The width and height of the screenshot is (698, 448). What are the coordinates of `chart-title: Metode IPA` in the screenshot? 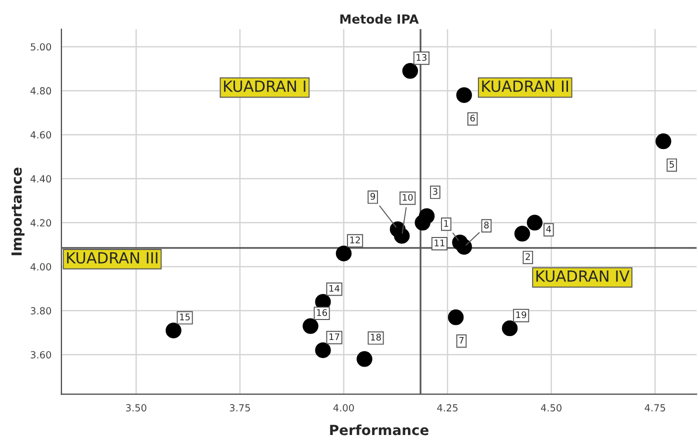 It's located at (379, 19).